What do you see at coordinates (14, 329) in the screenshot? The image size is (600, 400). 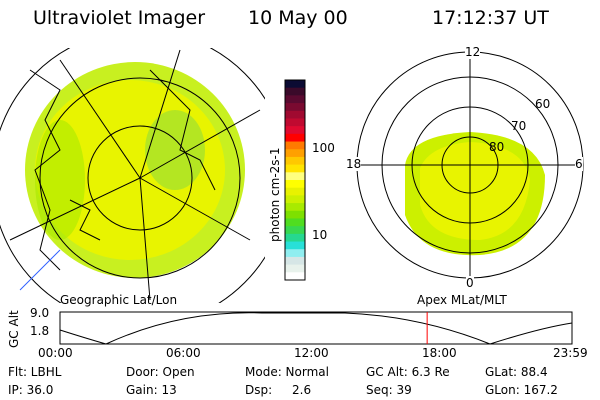 I see `y-axis-label: GC Alt` at bounding box center [14, 329].